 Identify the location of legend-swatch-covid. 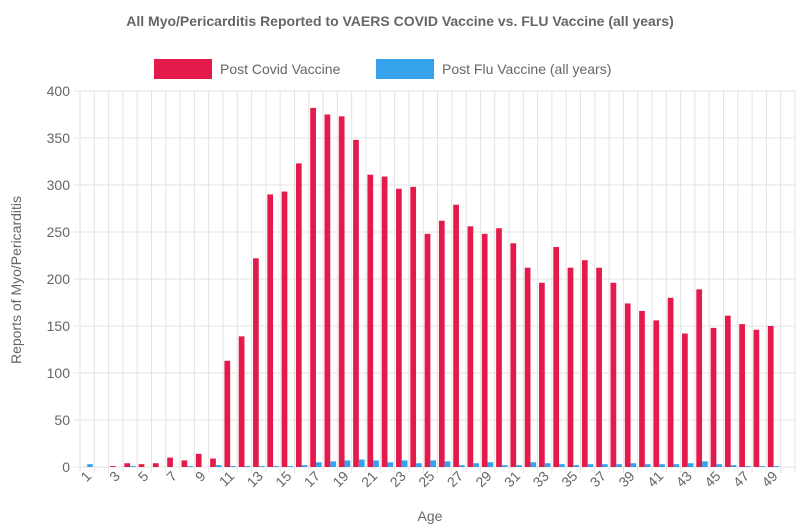
(183, 69).